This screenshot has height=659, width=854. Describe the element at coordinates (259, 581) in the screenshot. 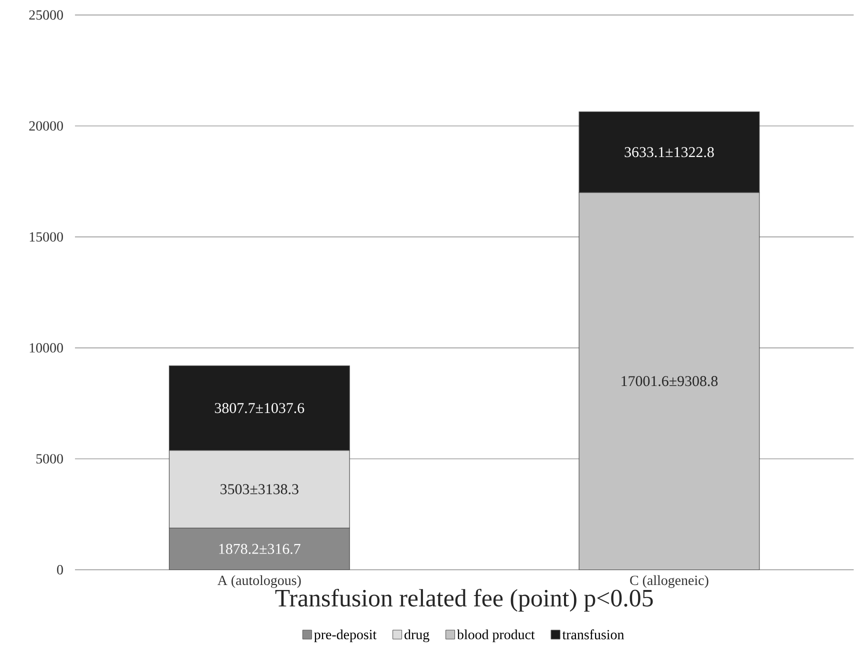

I see `x-tick-label: A (autologous)` at that location.